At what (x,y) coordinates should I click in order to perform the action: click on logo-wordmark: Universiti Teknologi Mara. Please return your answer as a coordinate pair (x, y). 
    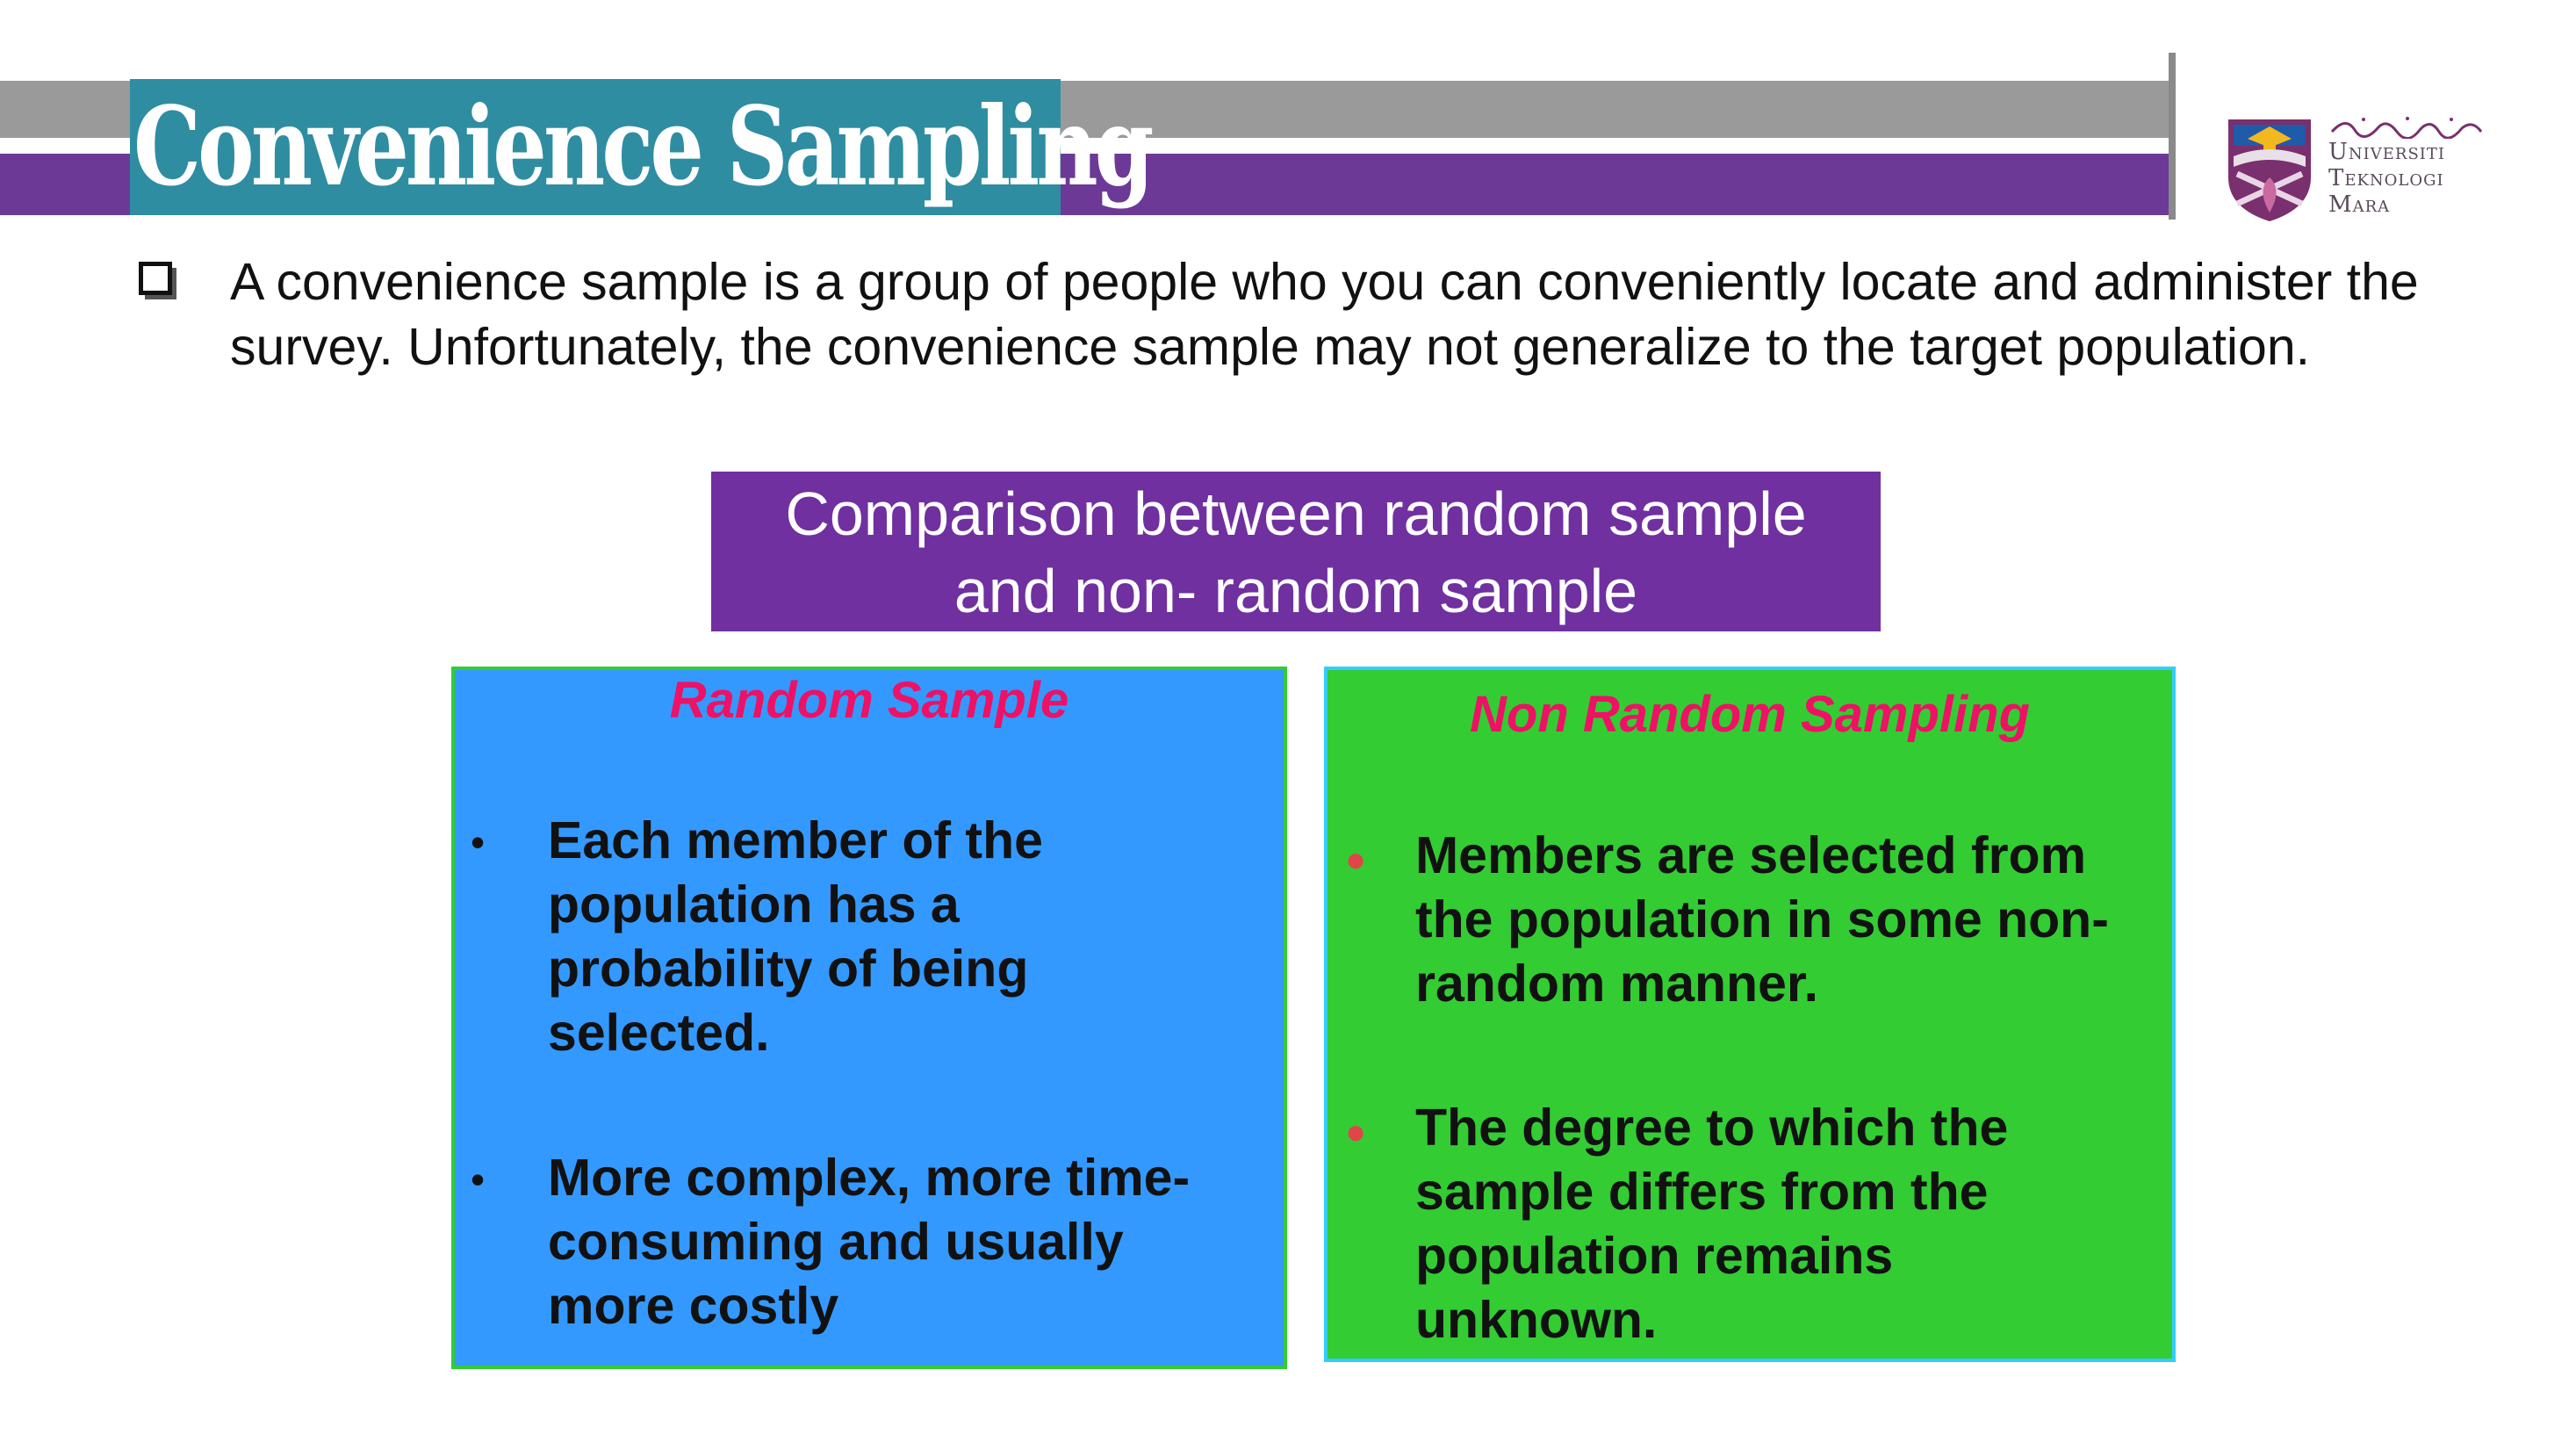
    Looking at the image, I should click on (2406, 178).